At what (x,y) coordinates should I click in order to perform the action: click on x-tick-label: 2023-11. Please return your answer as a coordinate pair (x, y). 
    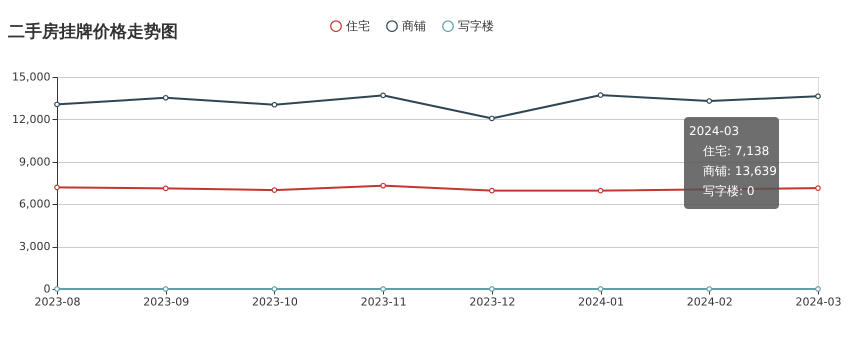
    Looking at the image, I should click on (383, 302).